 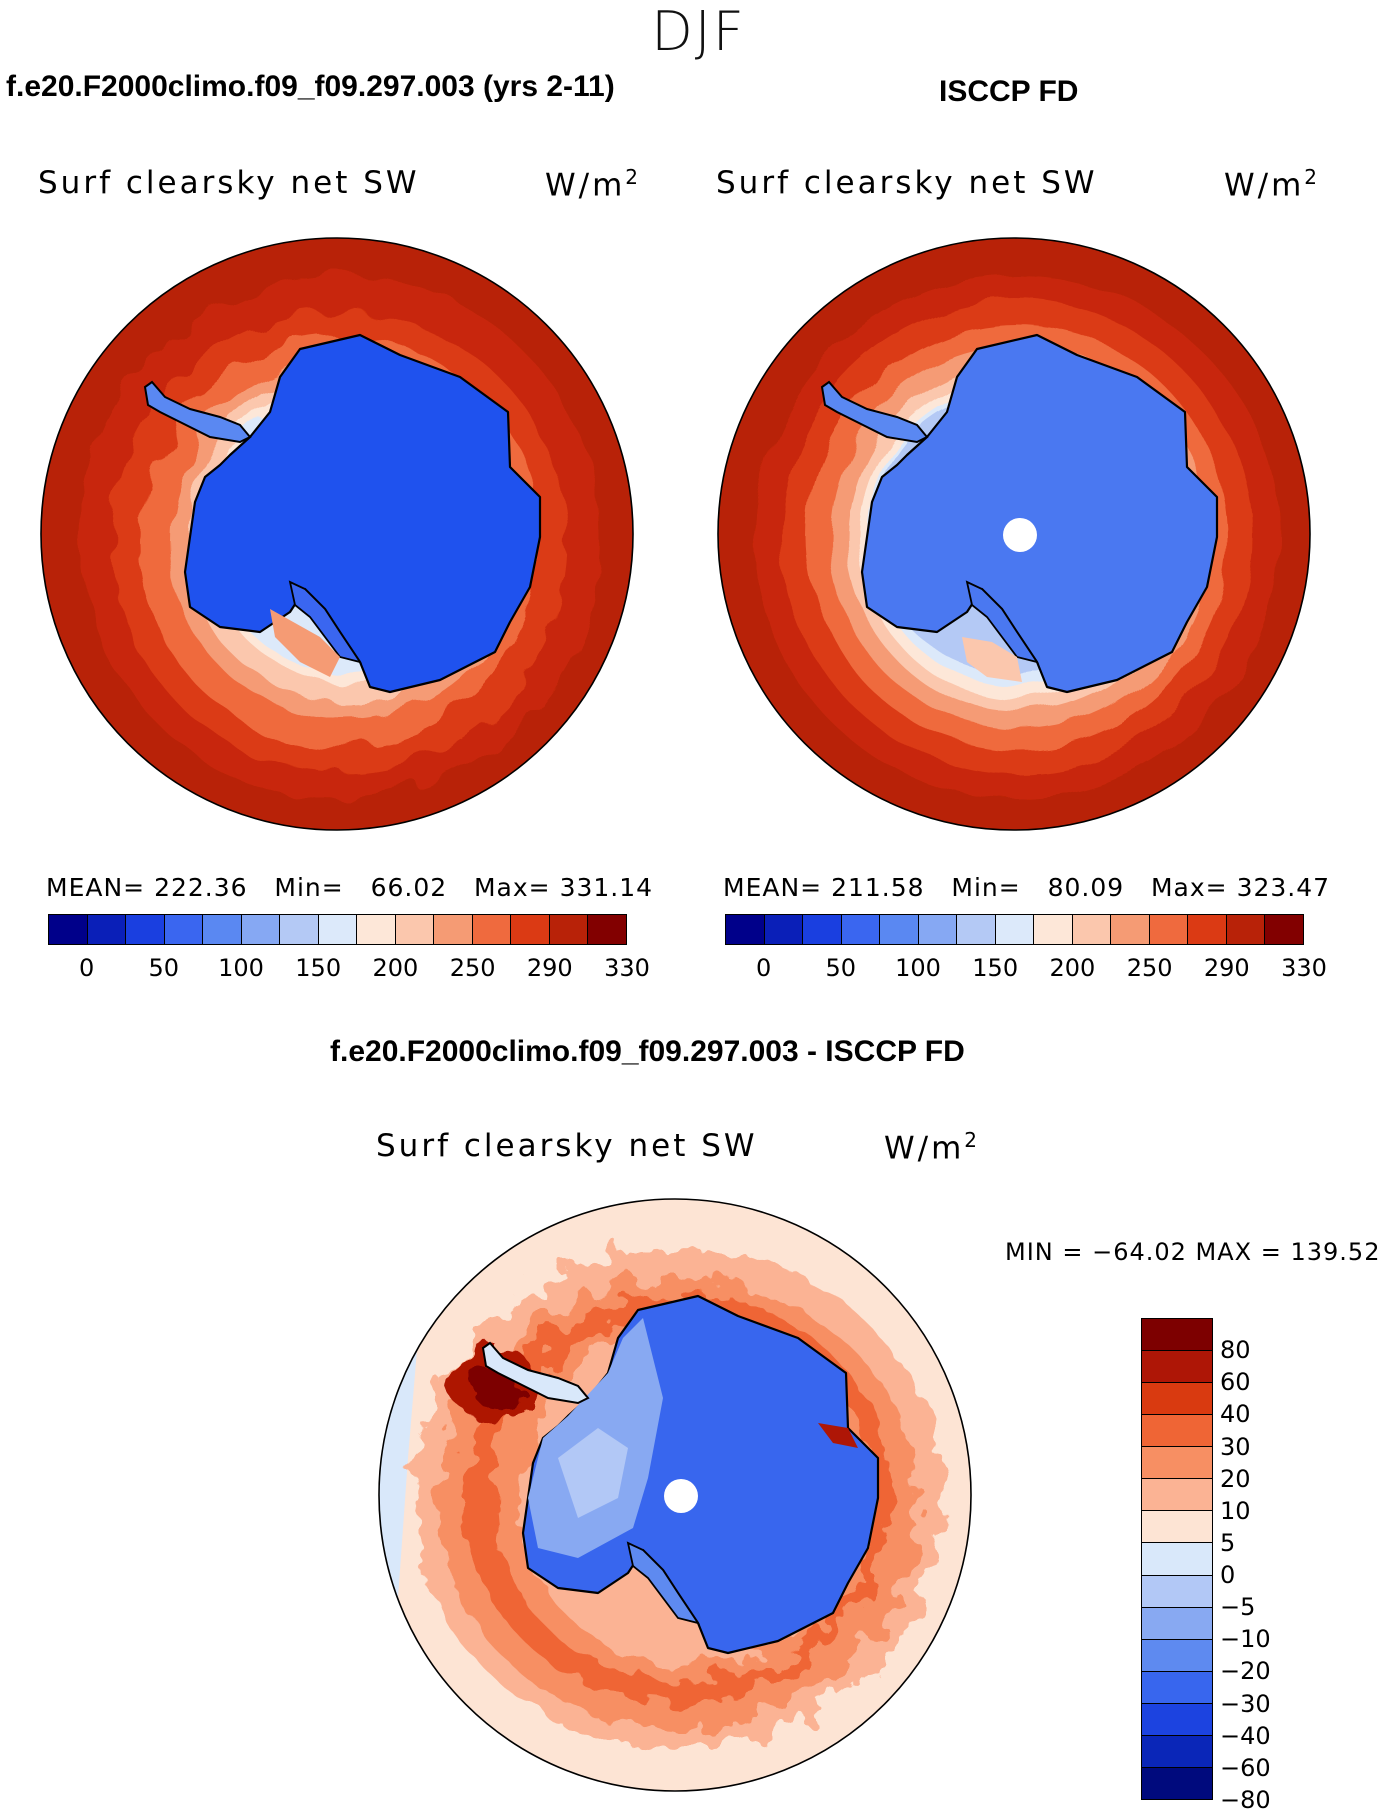 I want to click on panel2-title: ISCCP FD, so click(x=1009, y=91).